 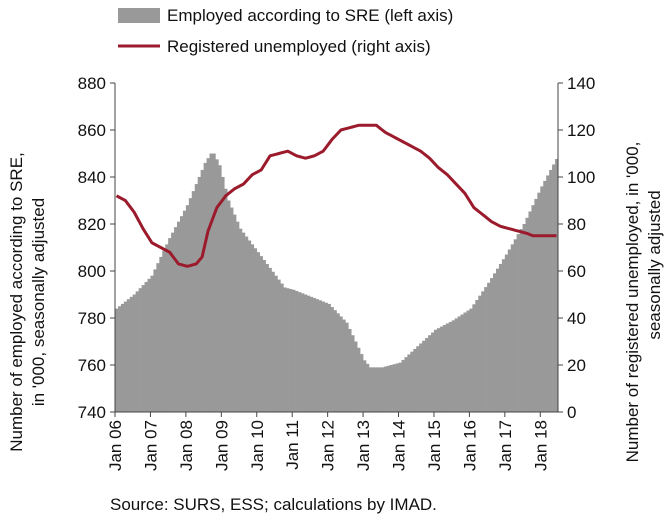 What do you see at coordinates (92, 365) in the screenshot?
I see `left-tick-label: 760` at bounding box center [92, 365].